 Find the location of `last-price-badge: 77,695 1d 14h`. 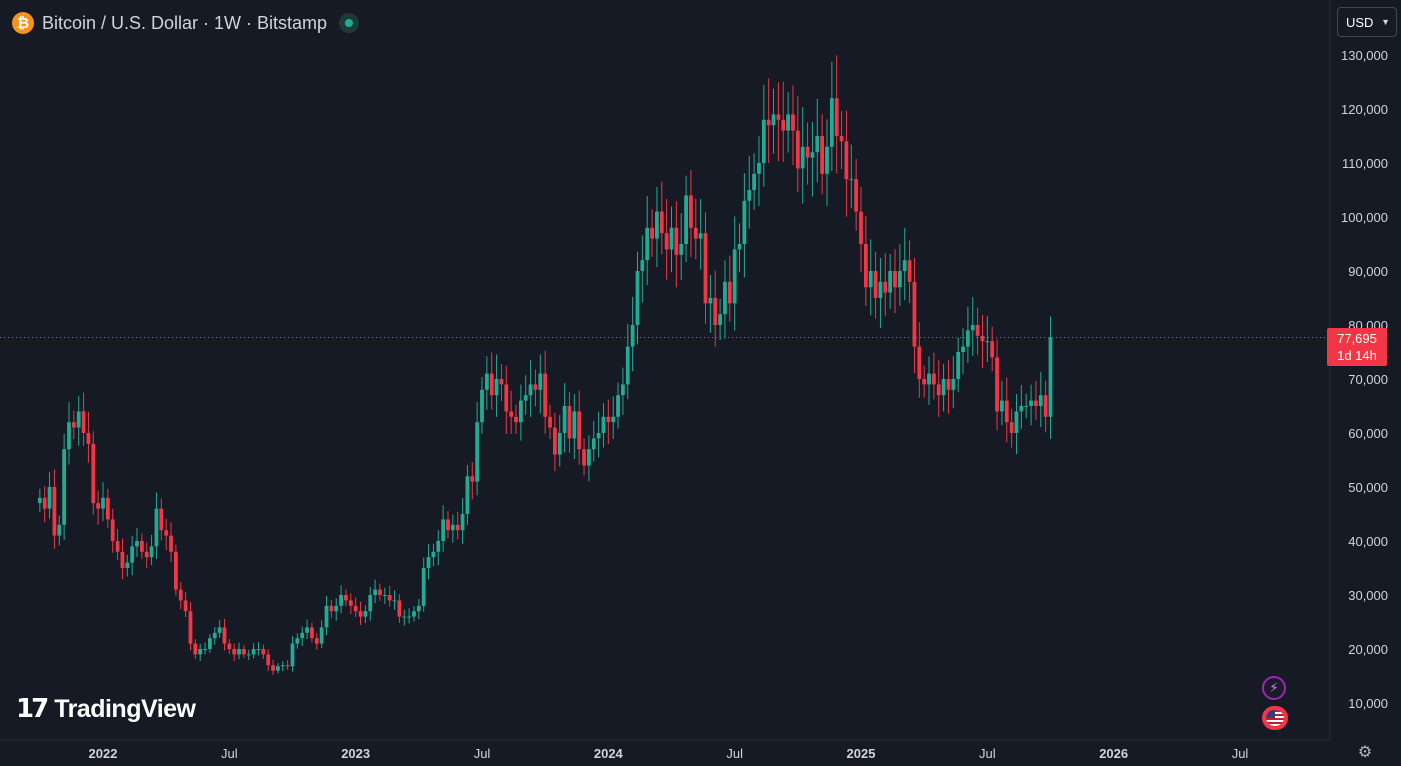

last-price-badge: 77,695 1d 14h is located at coordinates (1357, 347).